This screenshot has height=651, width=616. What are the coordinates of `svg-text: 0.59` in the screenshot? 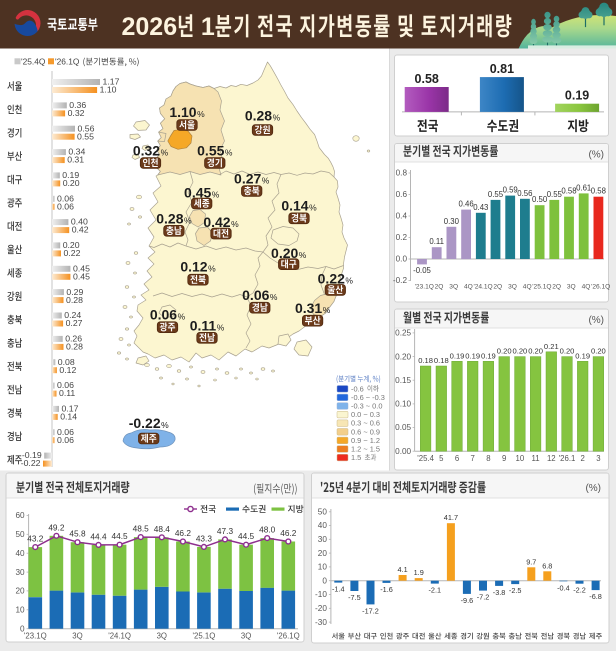 It's located at (510, 190).